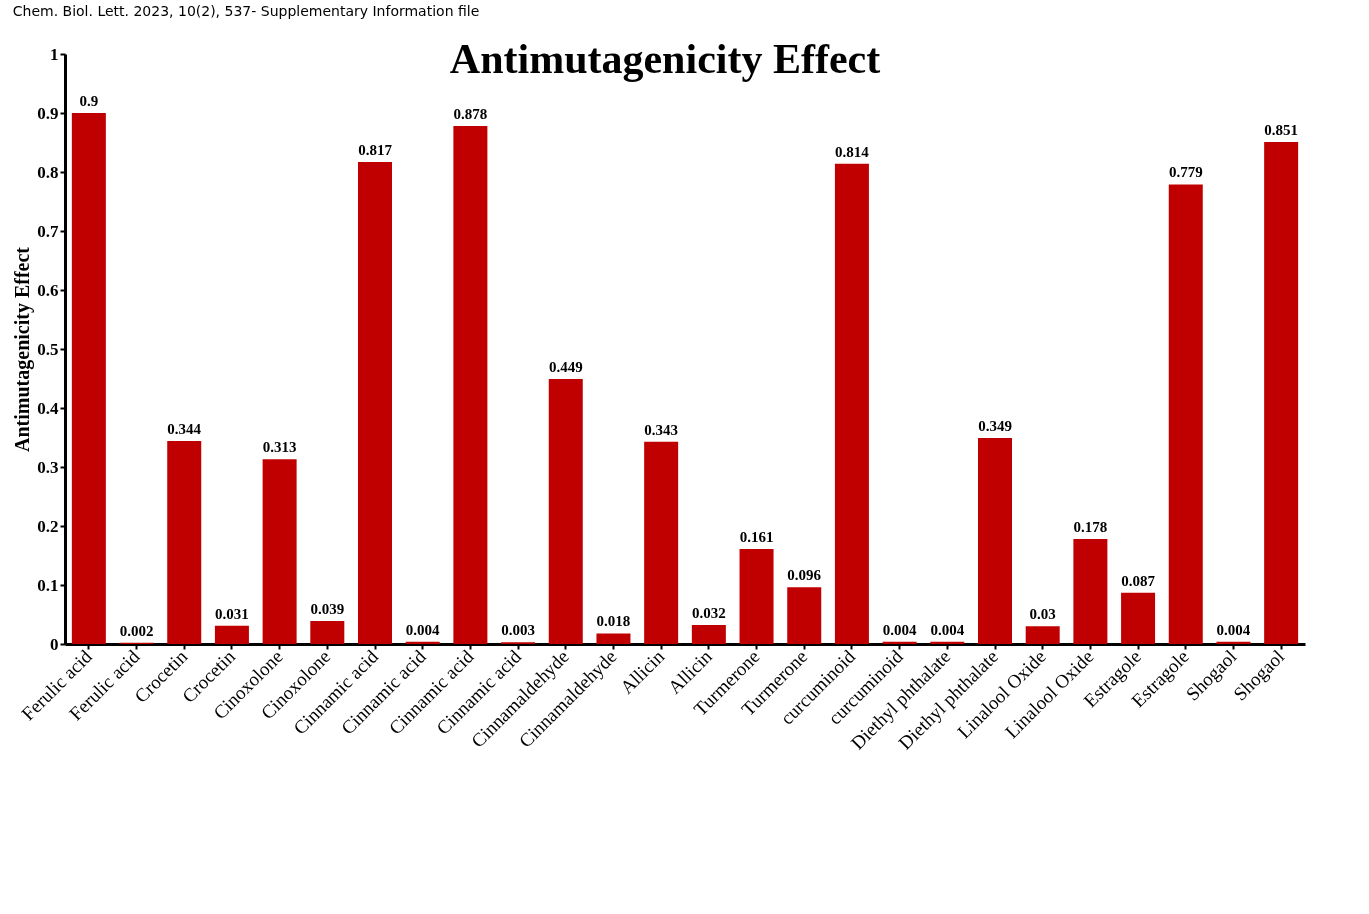  I want to click on data-label: 0.343, so click(661, 429).